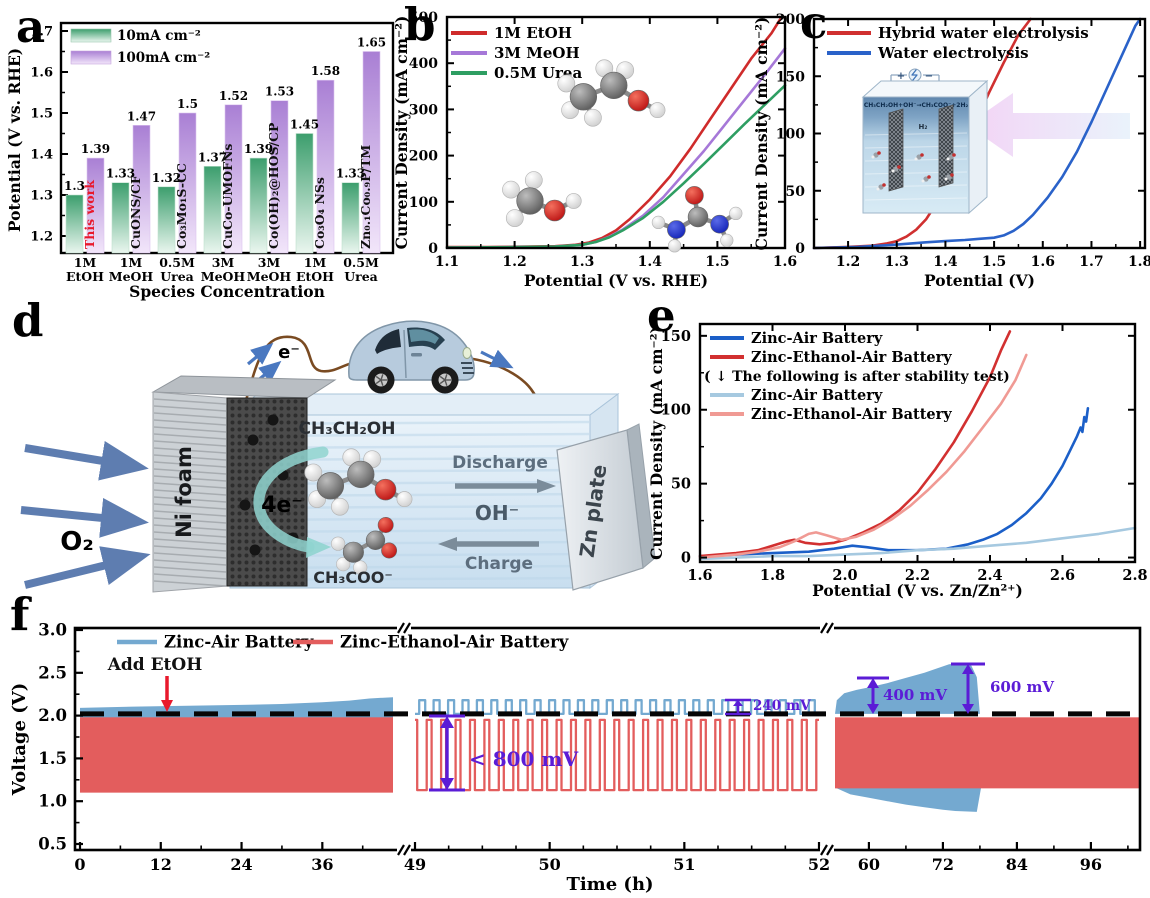  Describe the element at coordinates (85, 515) in the screenshot. I see `oxygen-feed: O₂` at that location.